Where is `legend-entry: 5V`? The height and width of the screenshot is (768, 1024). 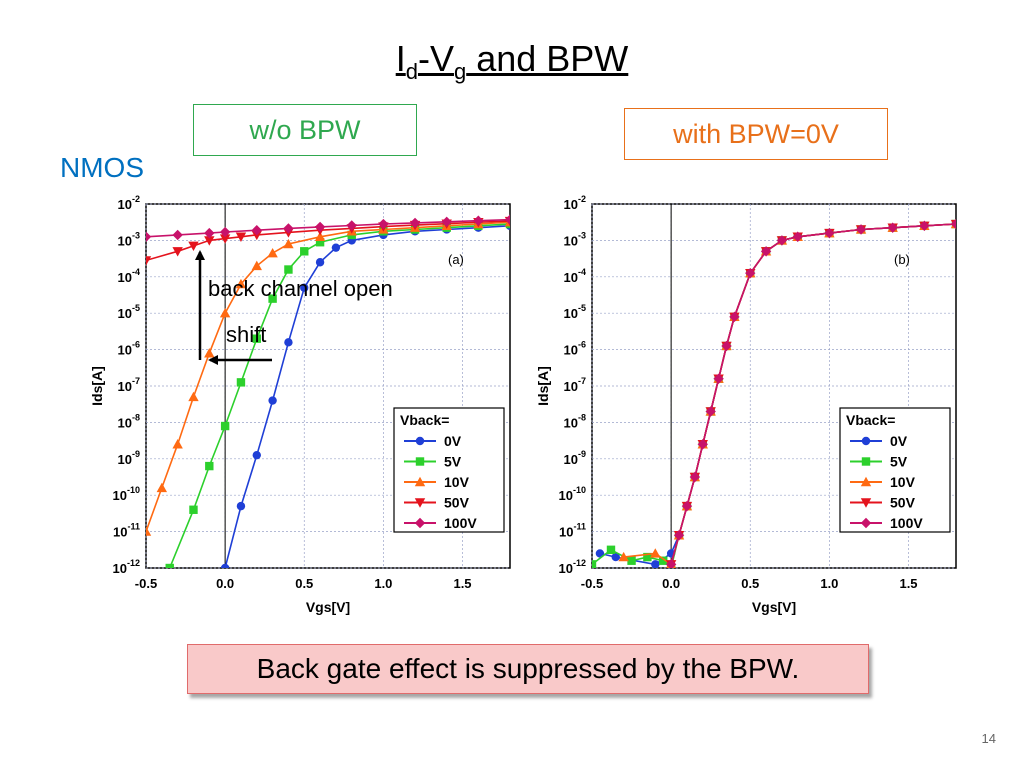 legend-entry: 5V is located at coordinates (453, 462).